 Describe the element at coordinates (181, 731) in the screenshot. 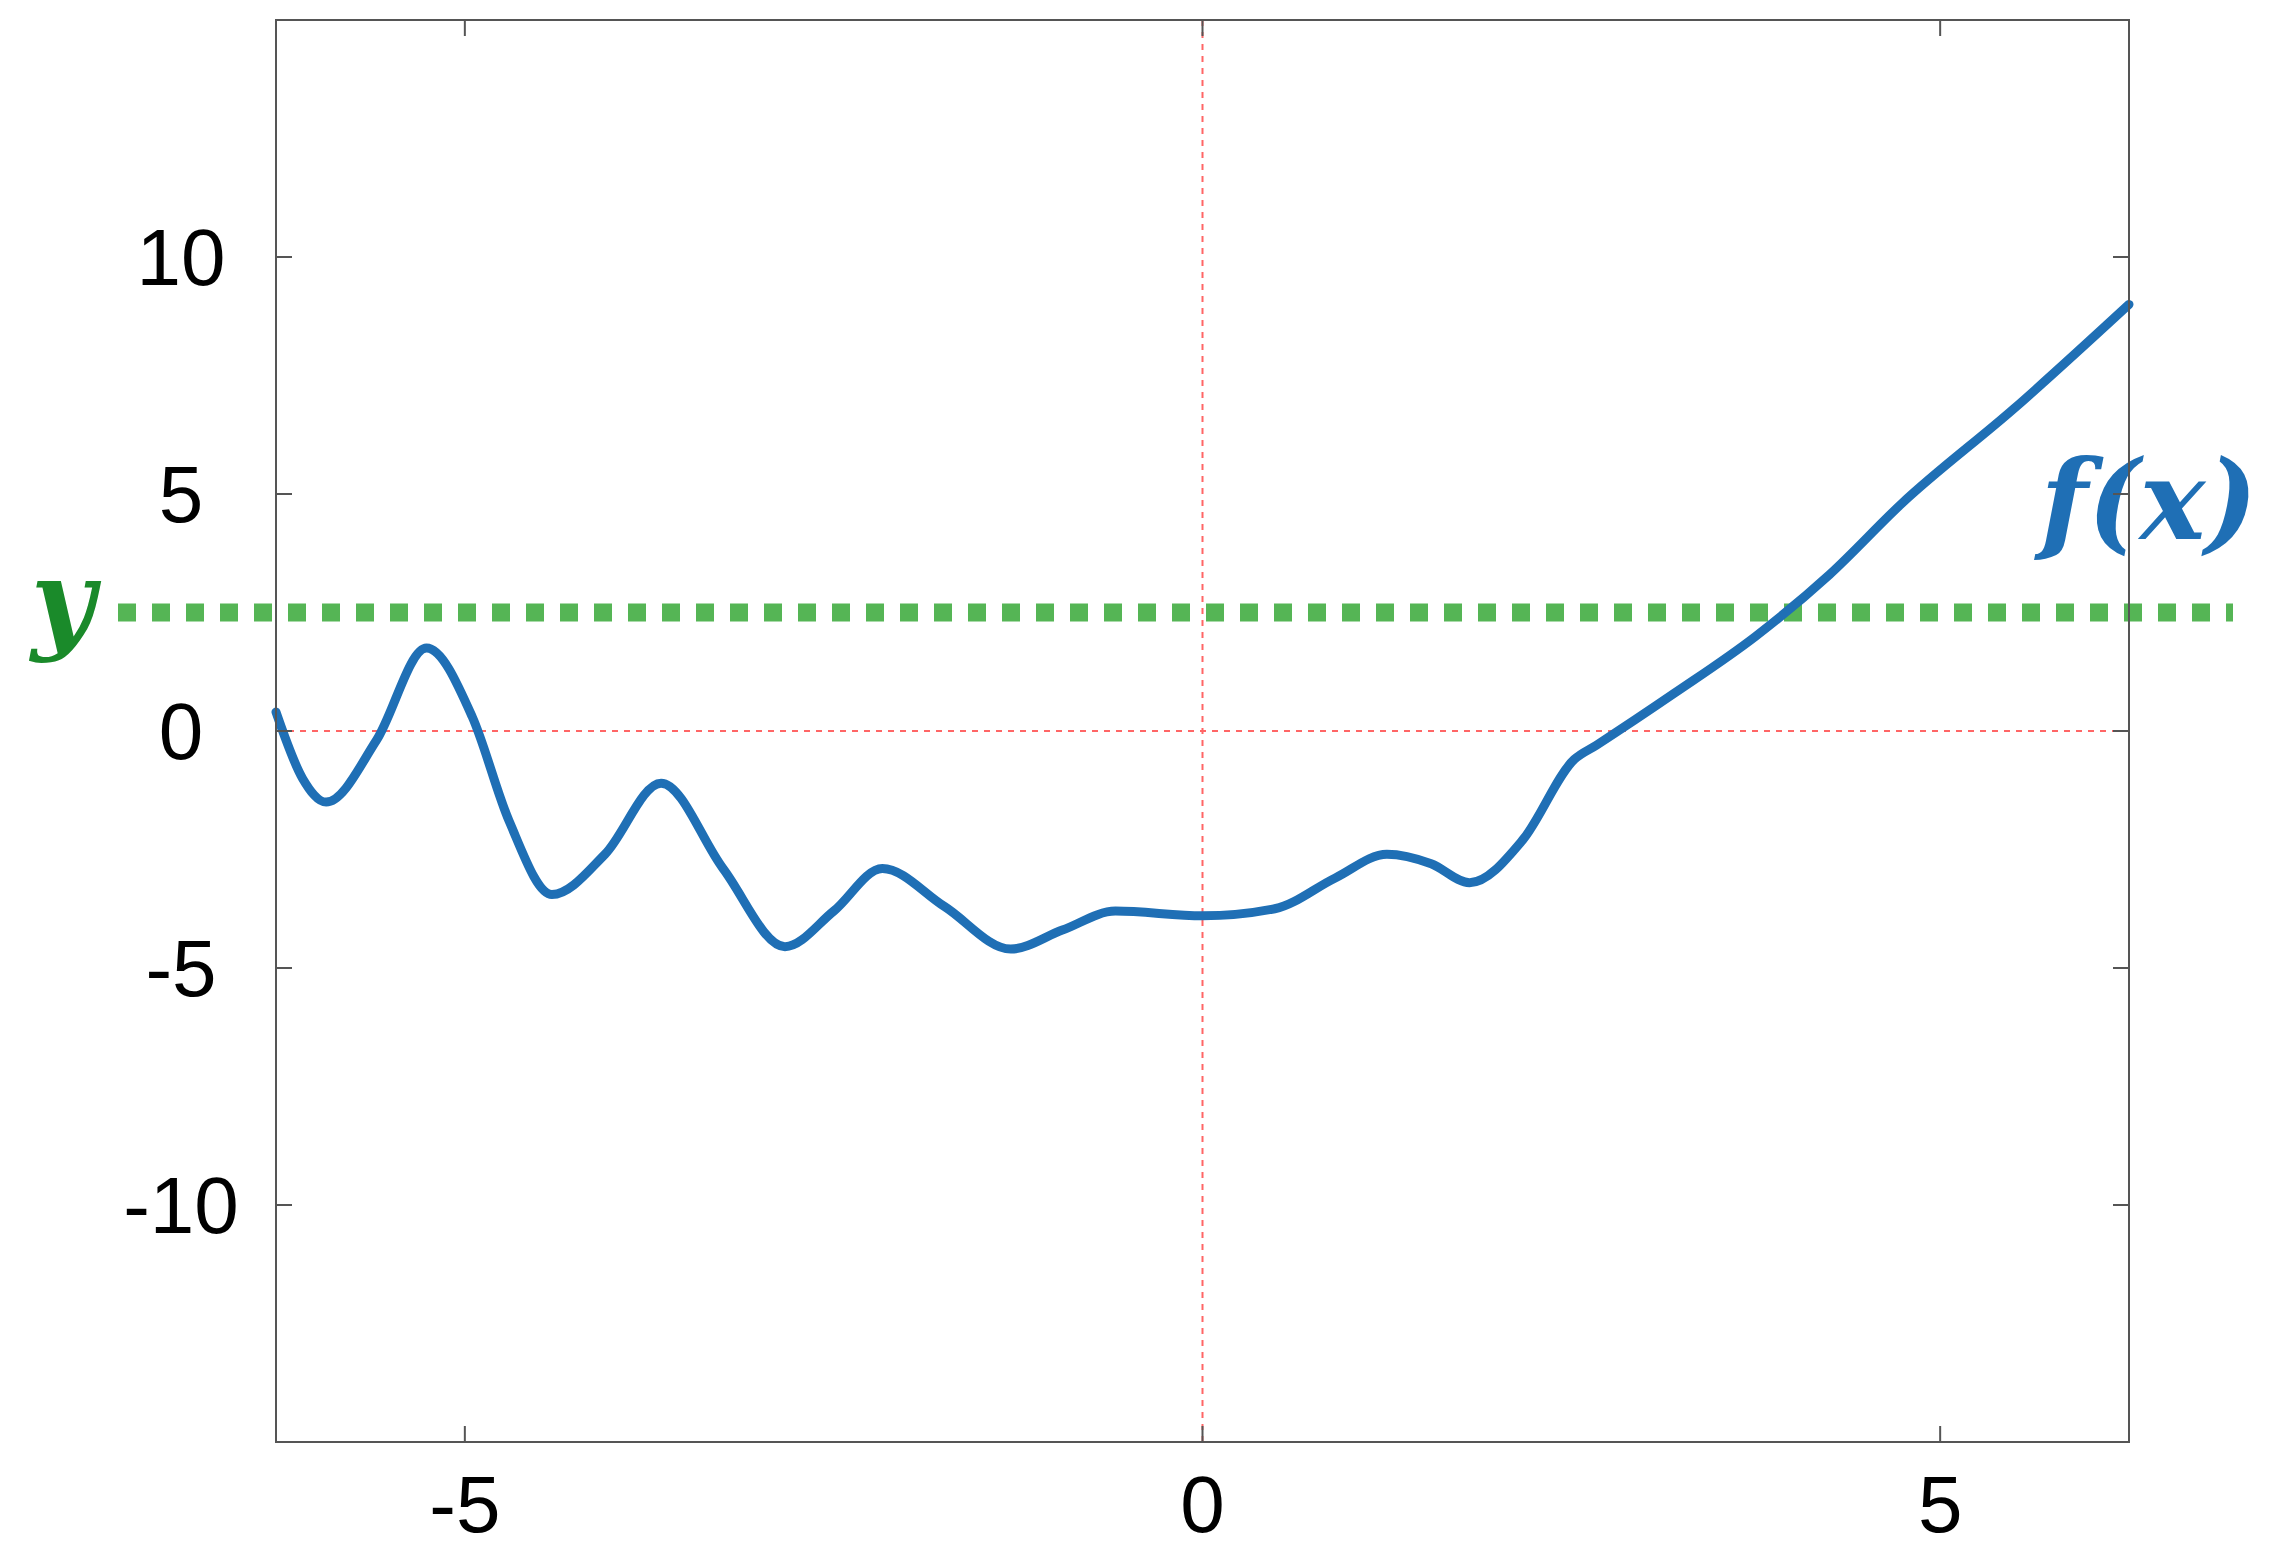

I see `y-tick-label: 0` at that location.